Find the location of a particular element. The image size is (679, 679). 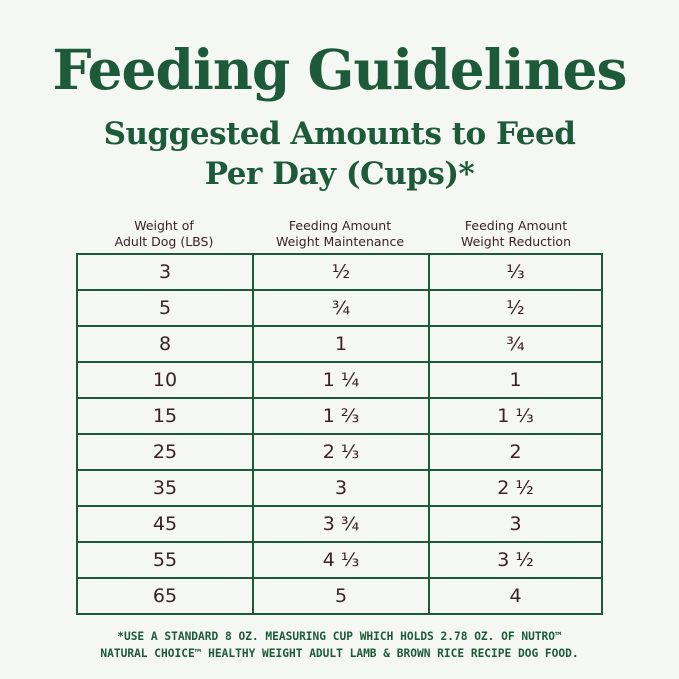

maintenance-cell: ¾ is located at coordinates (341, 308).